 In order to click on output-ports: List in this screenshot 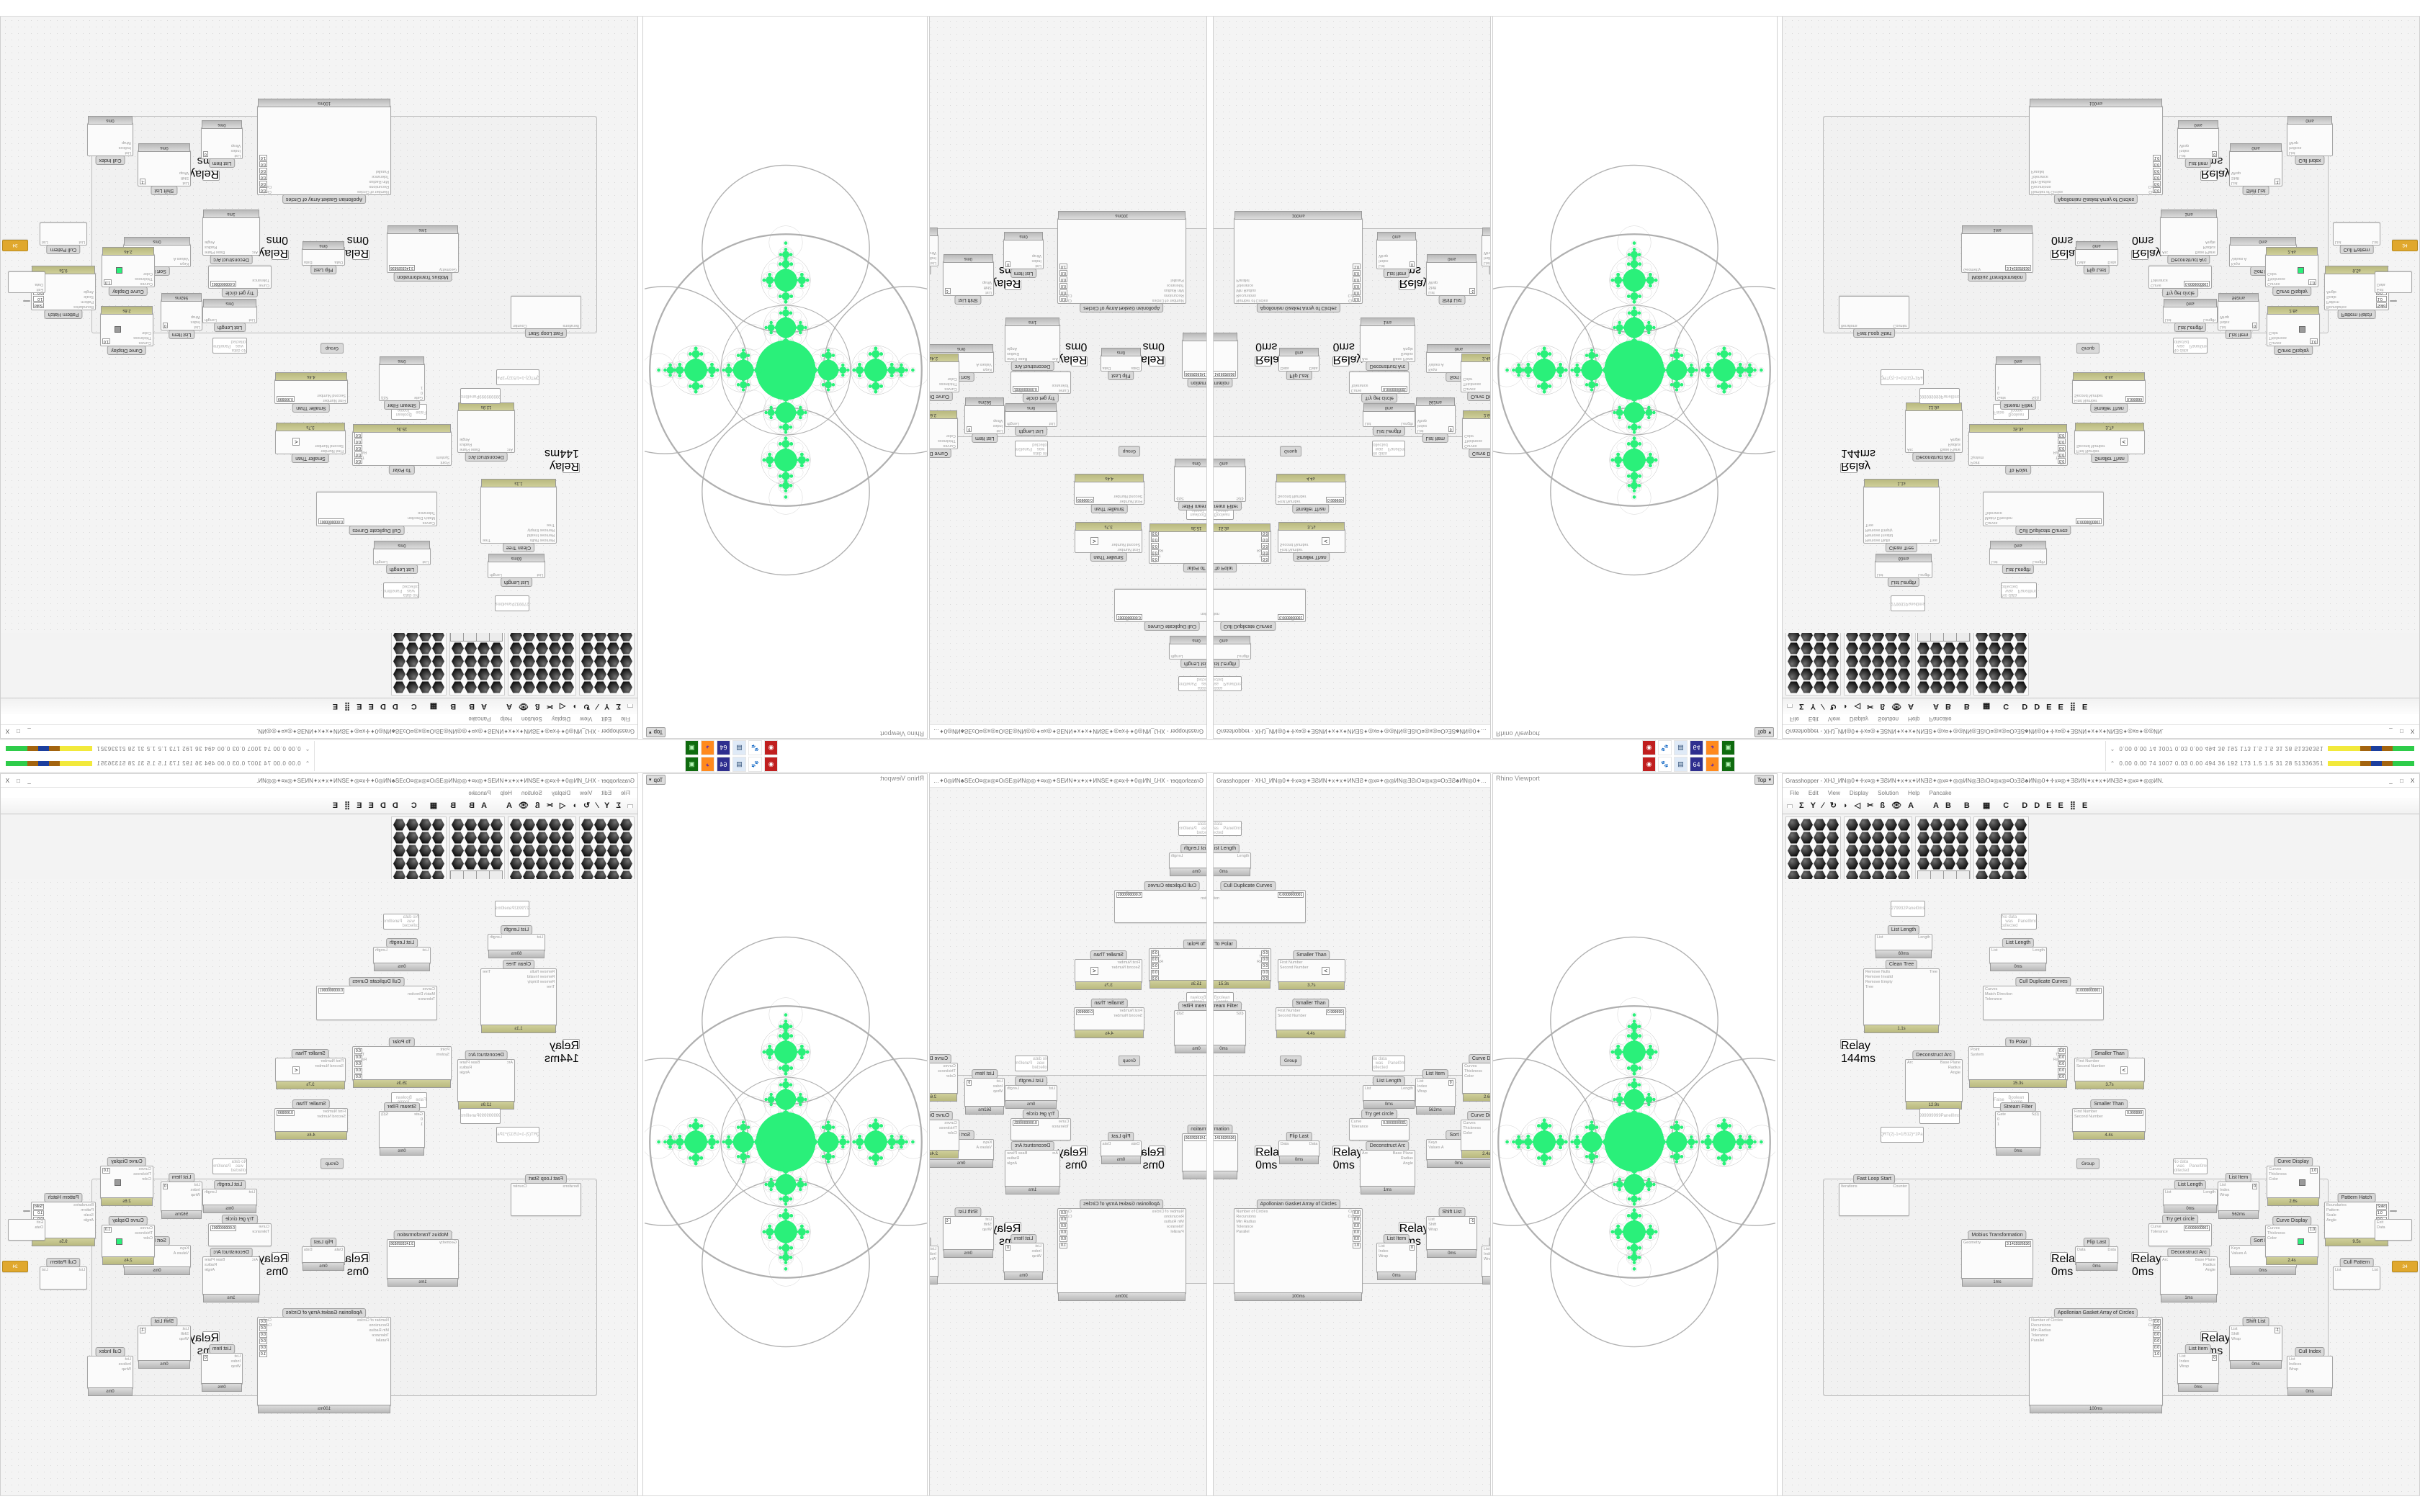, I will do `click(45, 234)`.